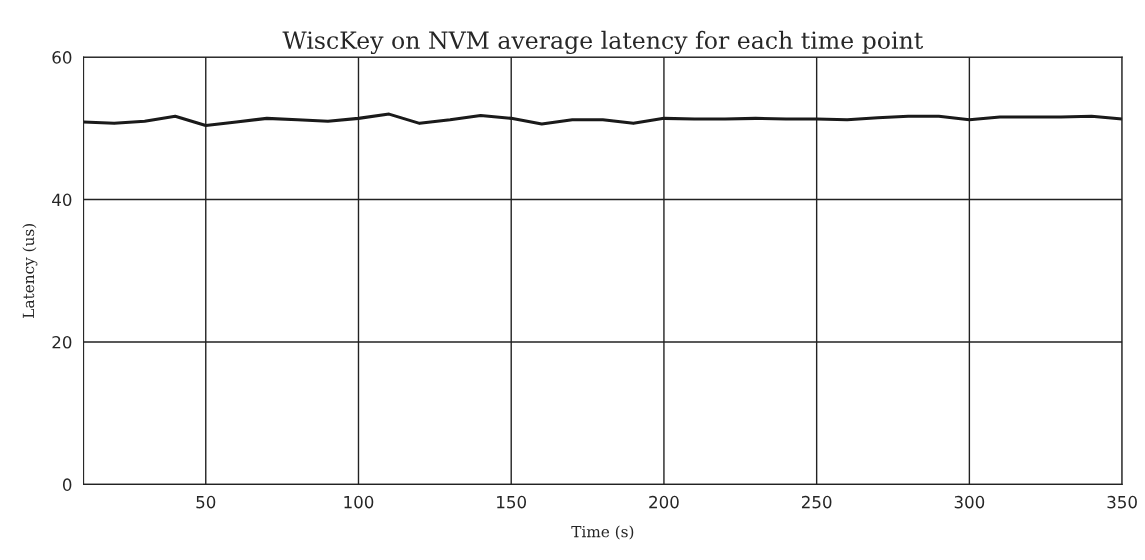  I want to click on x-tick-label: 300, so click(969, 502).